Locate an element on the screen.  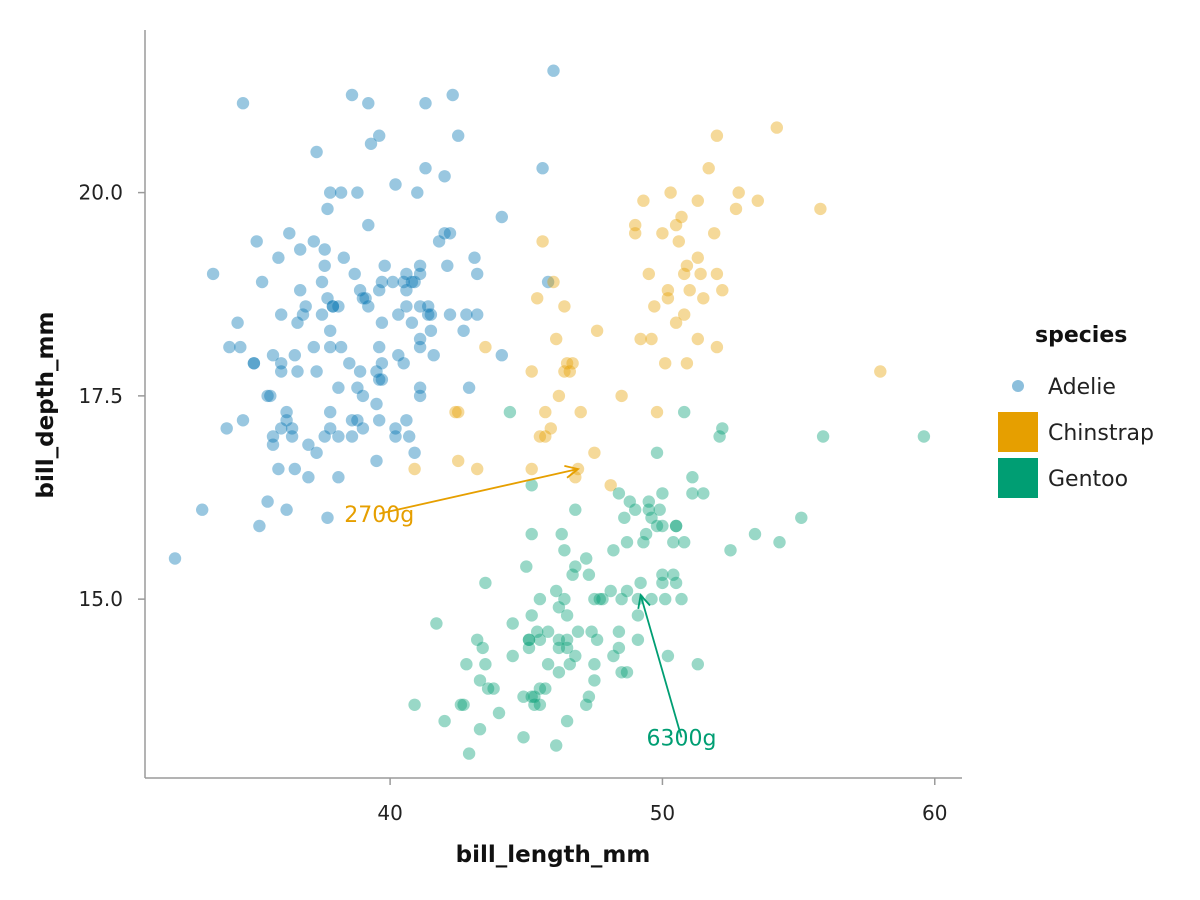
y-tick-label: 17.5 is located at coordinates (100, 396).